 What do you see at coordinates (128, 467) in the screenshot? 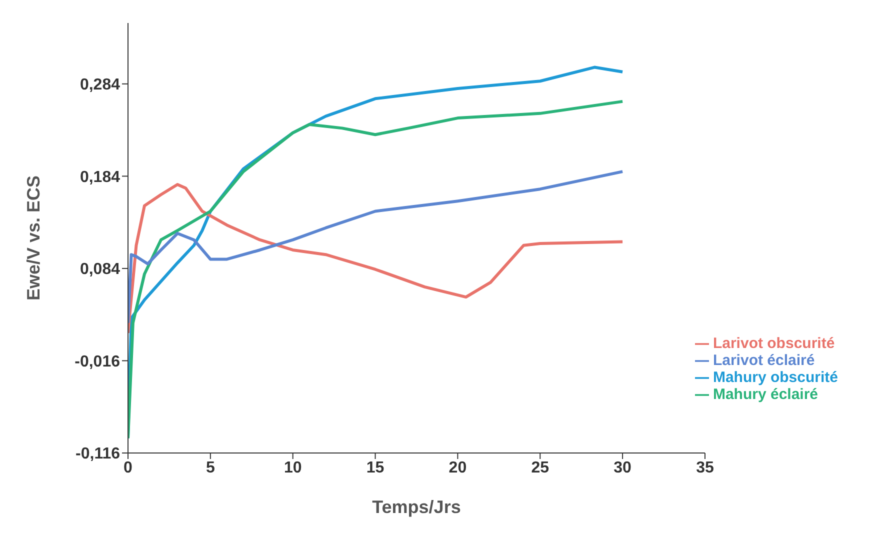
I see `x-tick-label: 0` at bounding box center [128, 467].